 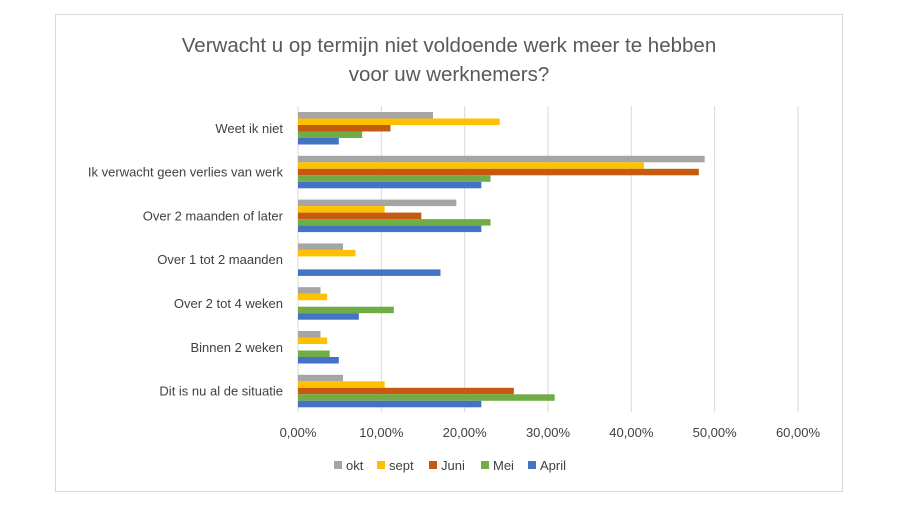 What do you see at coordinates (503, 465) in the screenshot?
I see `legend-label: Mei` at bounding box center [503, 465].